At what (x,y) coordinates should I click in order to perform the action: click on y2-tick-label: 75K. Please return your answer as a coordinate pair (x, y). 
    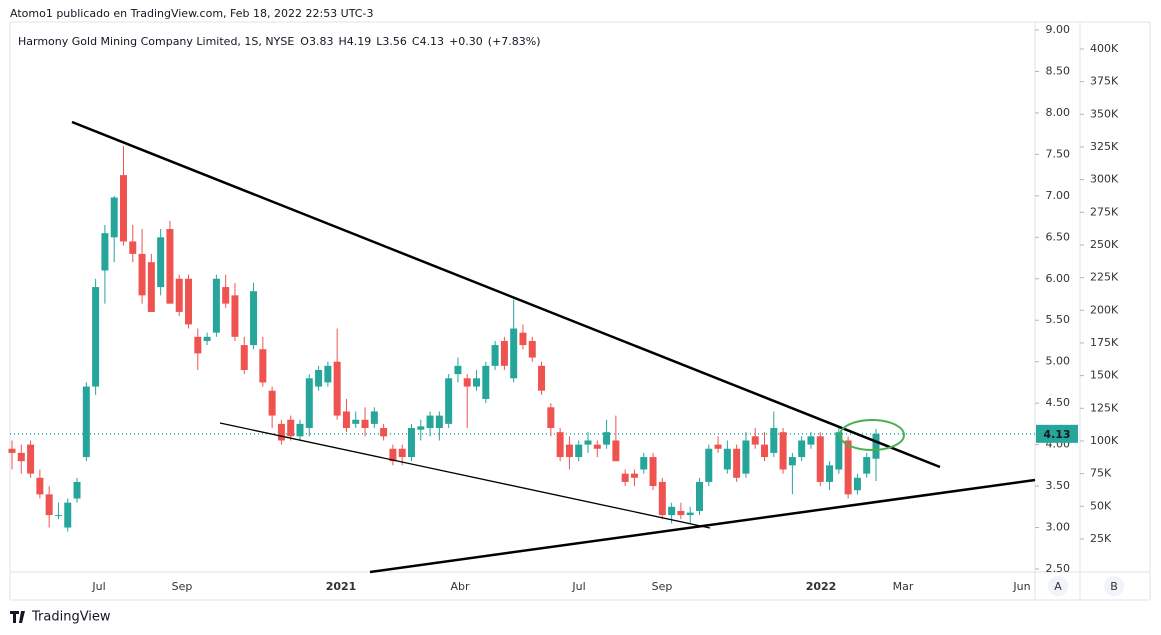
    Looking at the image, I should click on (1101, 473).